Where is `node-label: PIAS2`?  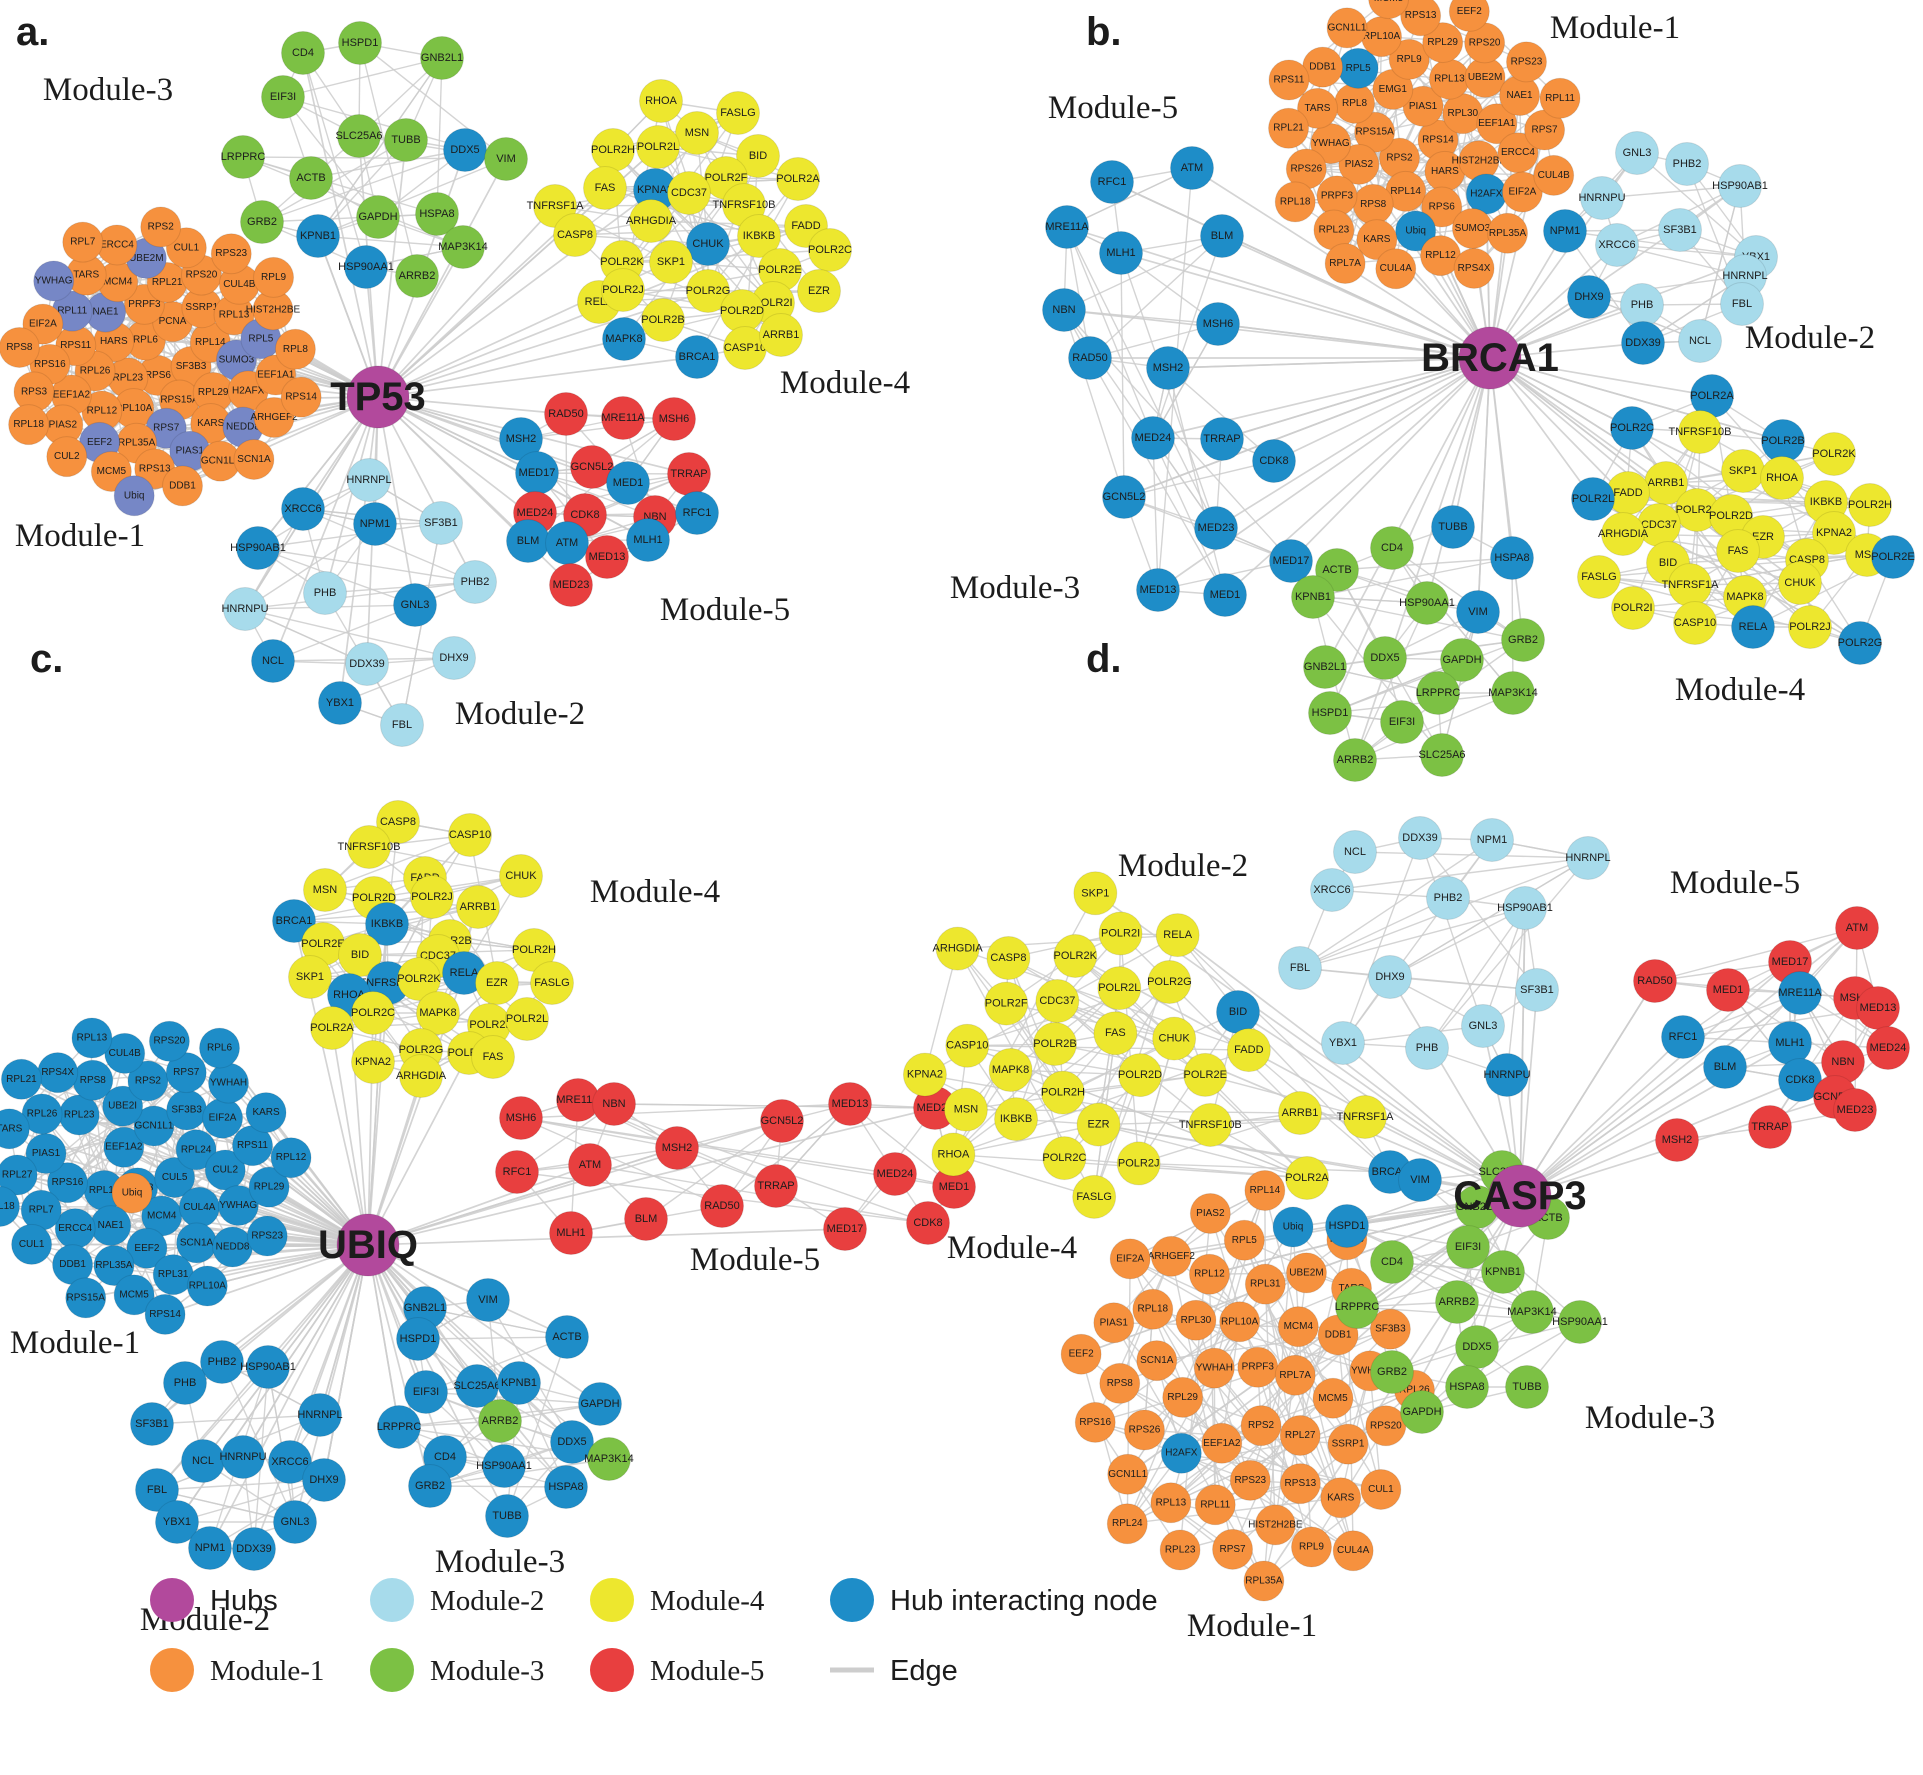 node-label: PIAS2 is located at coordinates (1359, 164).